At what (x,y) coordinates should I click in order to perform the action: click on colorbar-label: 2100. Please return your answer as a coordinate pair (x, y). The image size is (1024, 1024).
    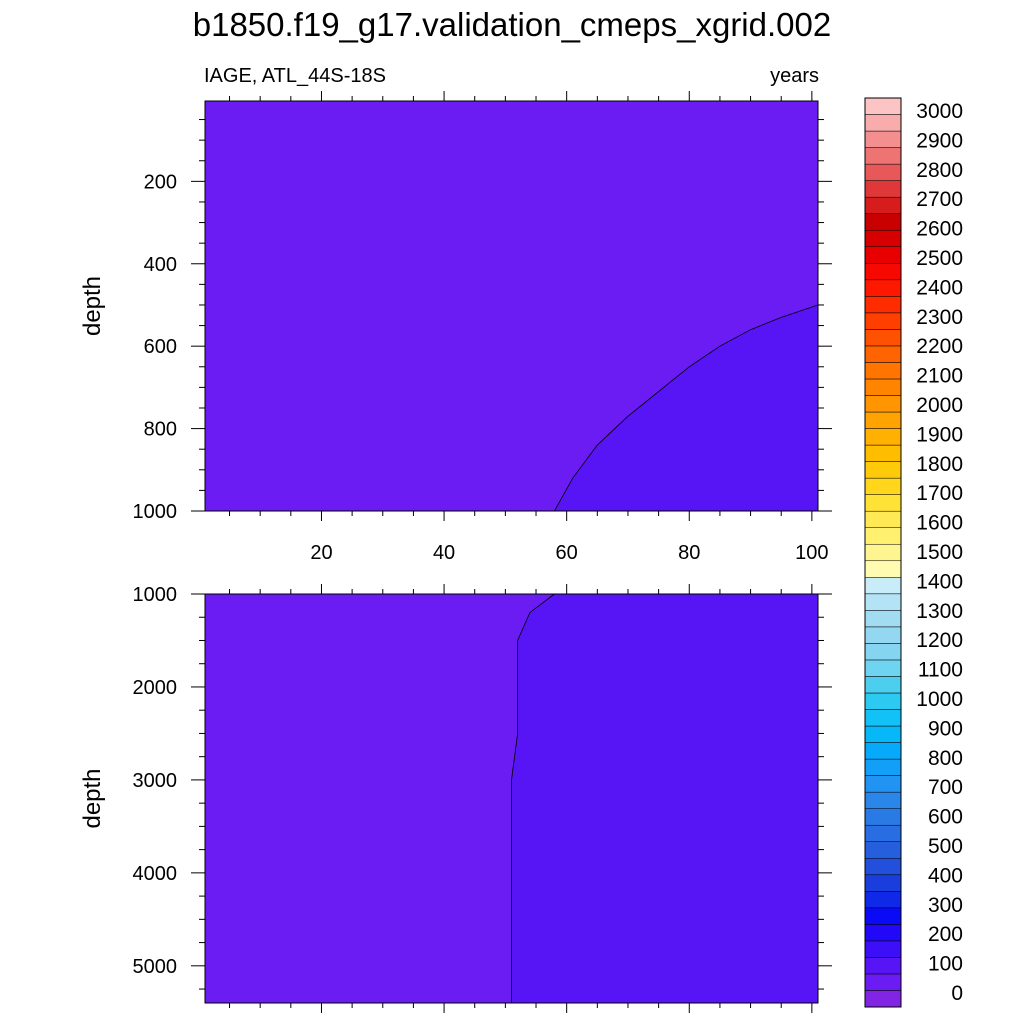
    Looking at the image, I should click on (939, 376).